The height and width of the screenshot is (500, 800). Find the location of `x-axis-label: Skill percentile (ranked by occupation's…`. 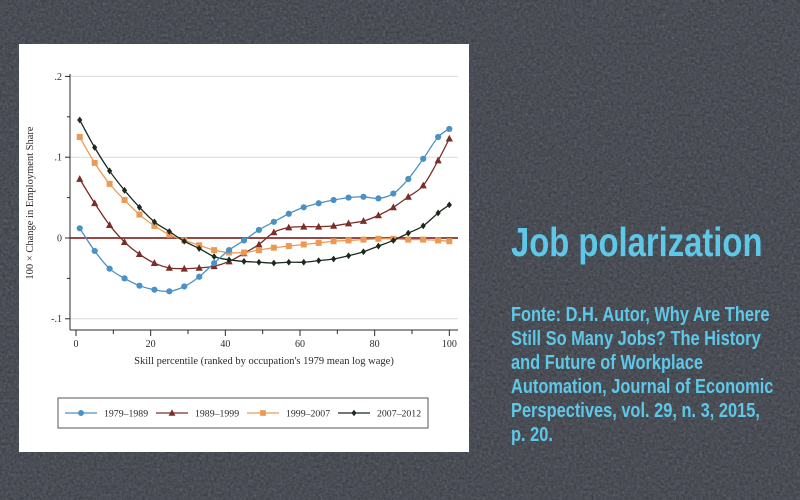

x-axis-label: Skill percentile (ranked by occupation's… is located at coordinates (264, 361).